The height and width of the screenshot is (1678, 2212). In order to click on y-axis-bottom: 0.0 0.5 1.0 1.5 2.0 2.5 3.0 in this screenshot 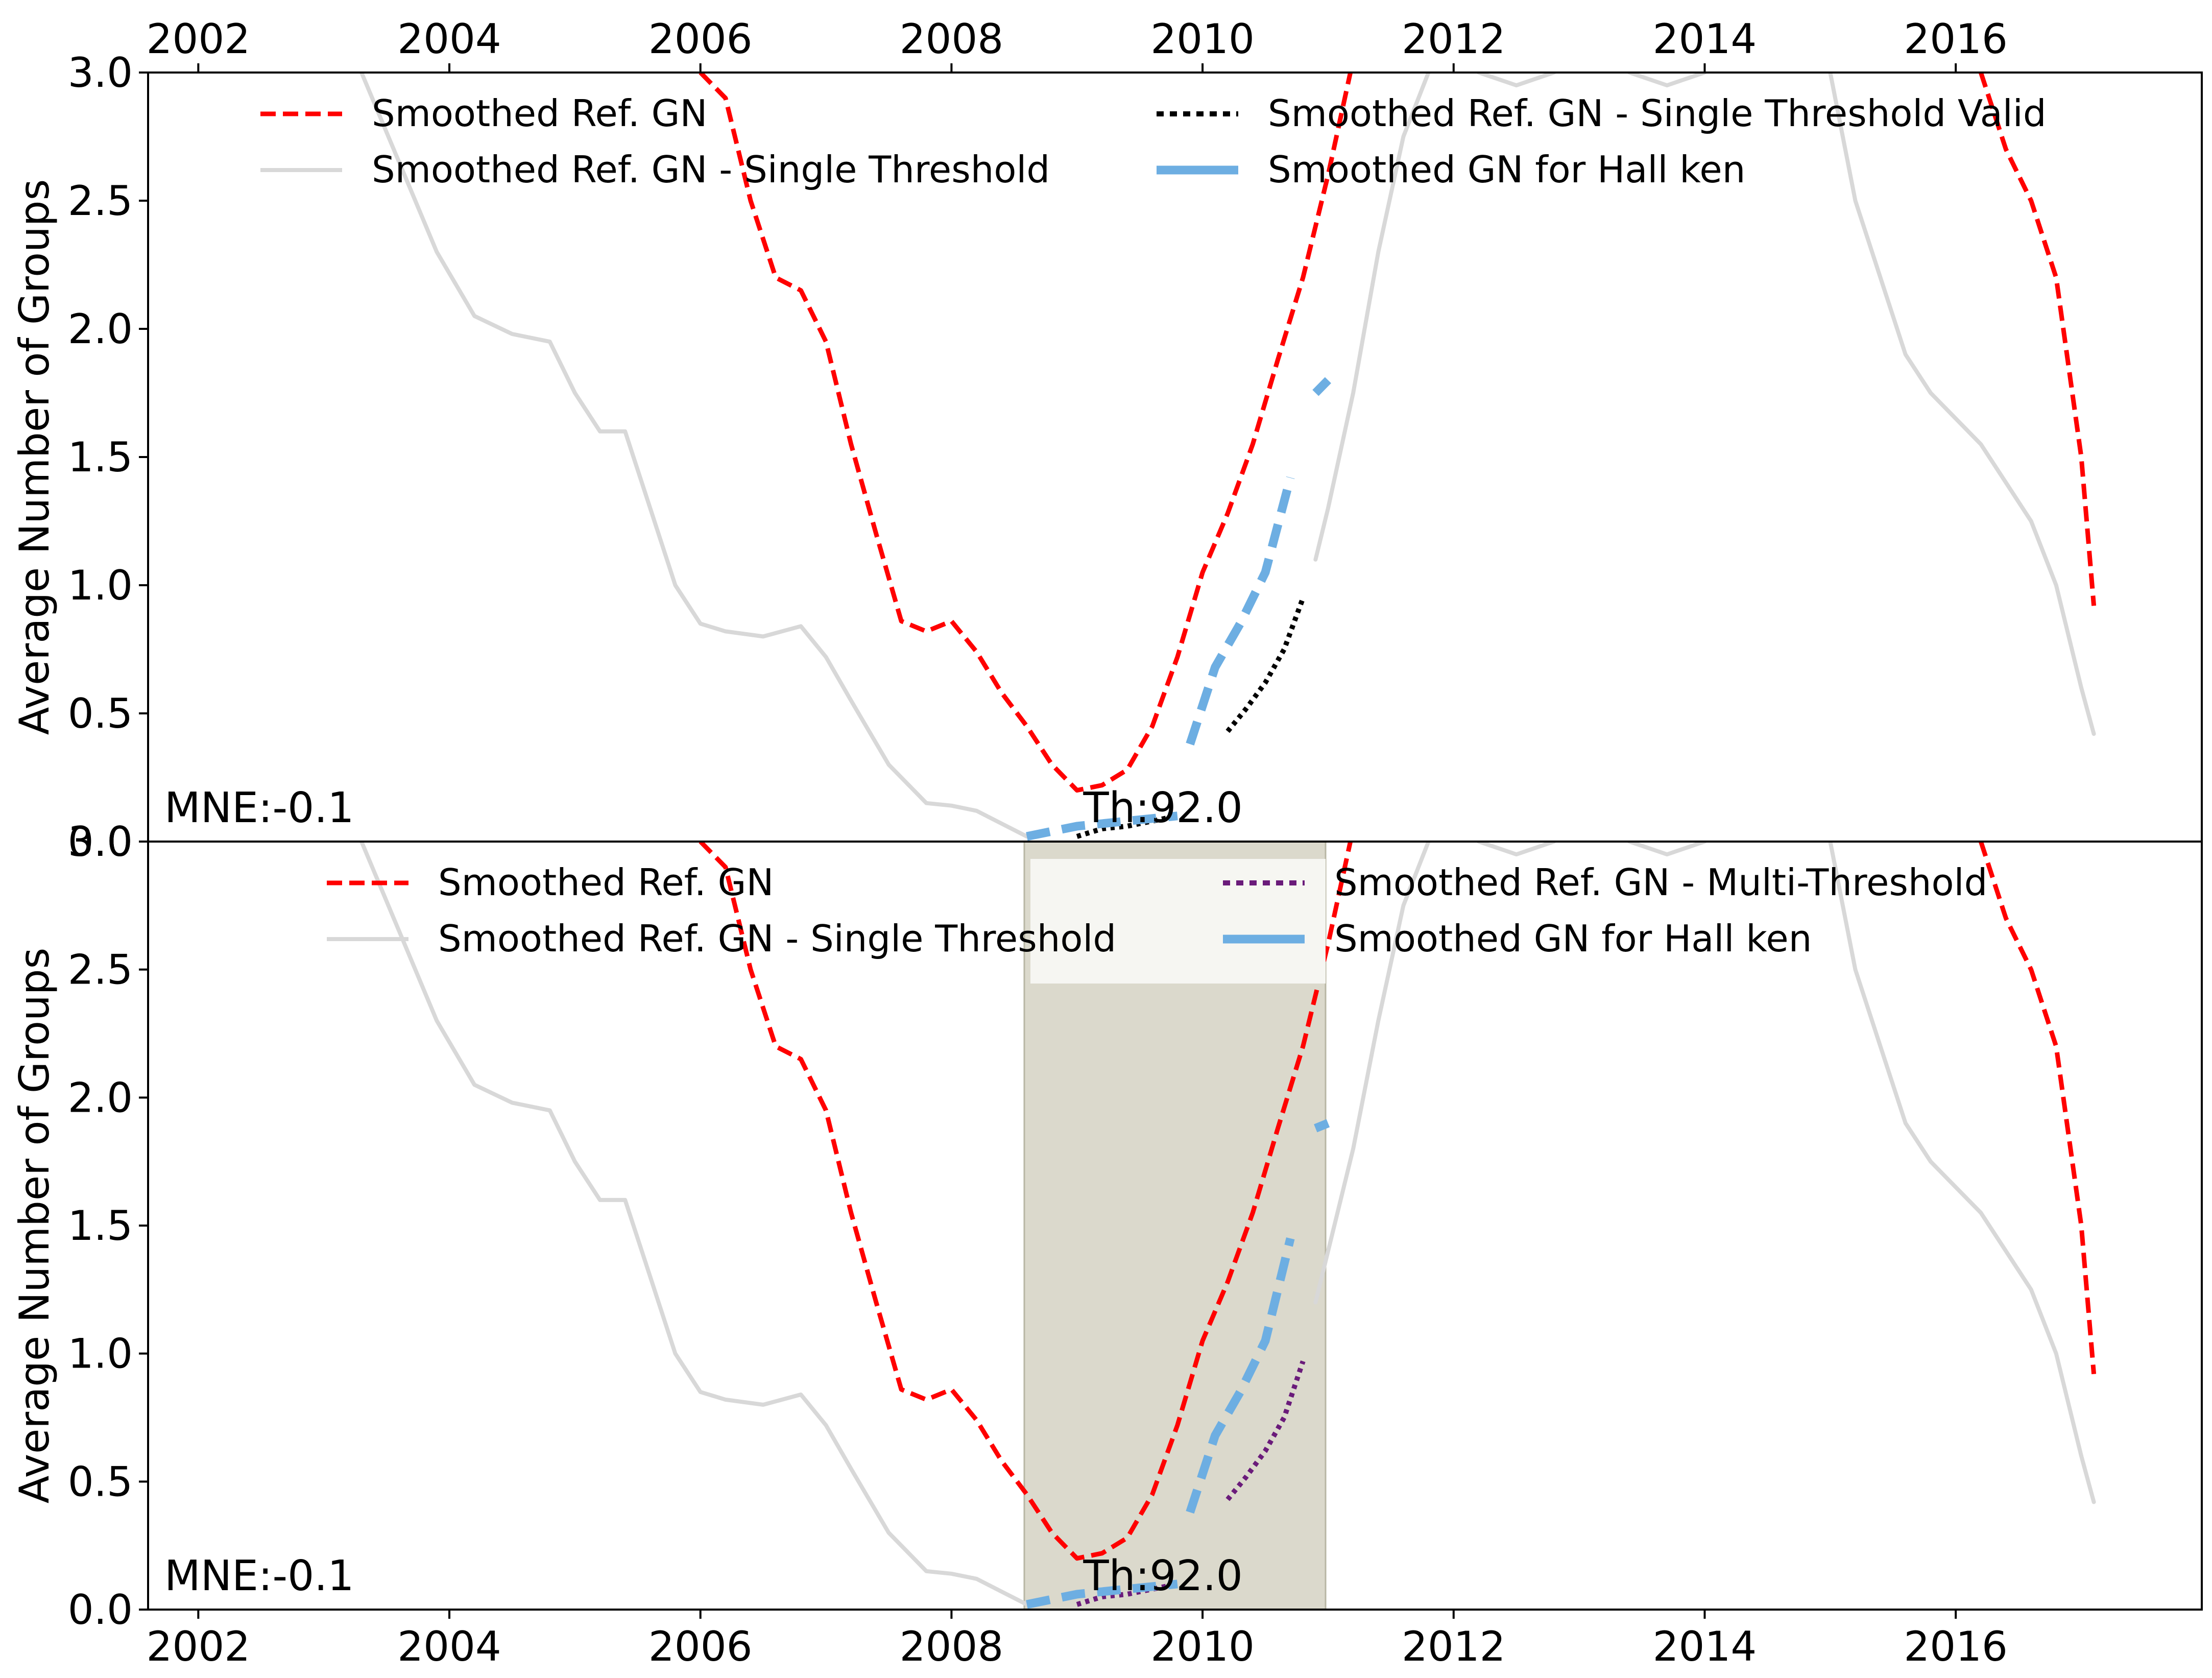, I will do `click(108, 1226)`.